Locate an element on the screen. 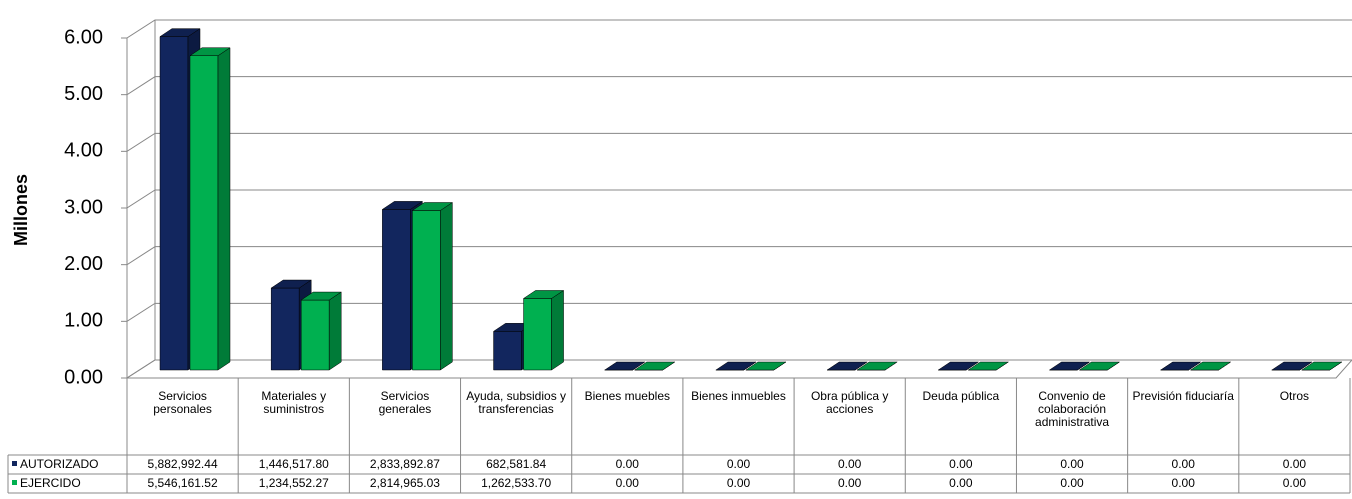 This screenshot has width=1352, height=499. y-tick-label: 5.00 is located at coordinates (83, 94).